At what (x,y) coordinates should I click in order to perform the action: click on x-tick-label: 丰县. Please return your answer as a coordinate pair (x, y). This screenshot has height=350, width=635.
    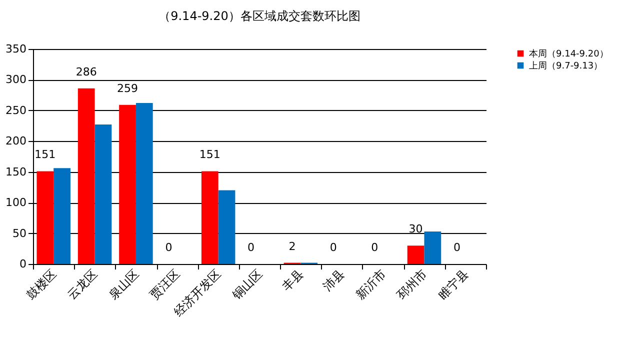
    Looking at the image, I should click on (292, 280).